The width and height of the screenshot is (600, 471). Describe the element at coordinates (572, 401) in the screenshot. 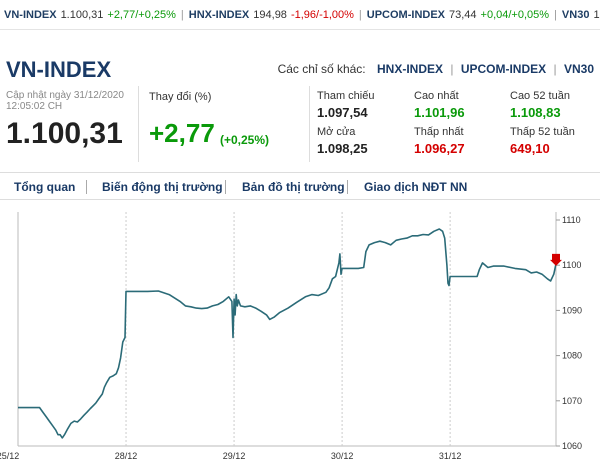

I see `y-tick-label: 1070` at that location.